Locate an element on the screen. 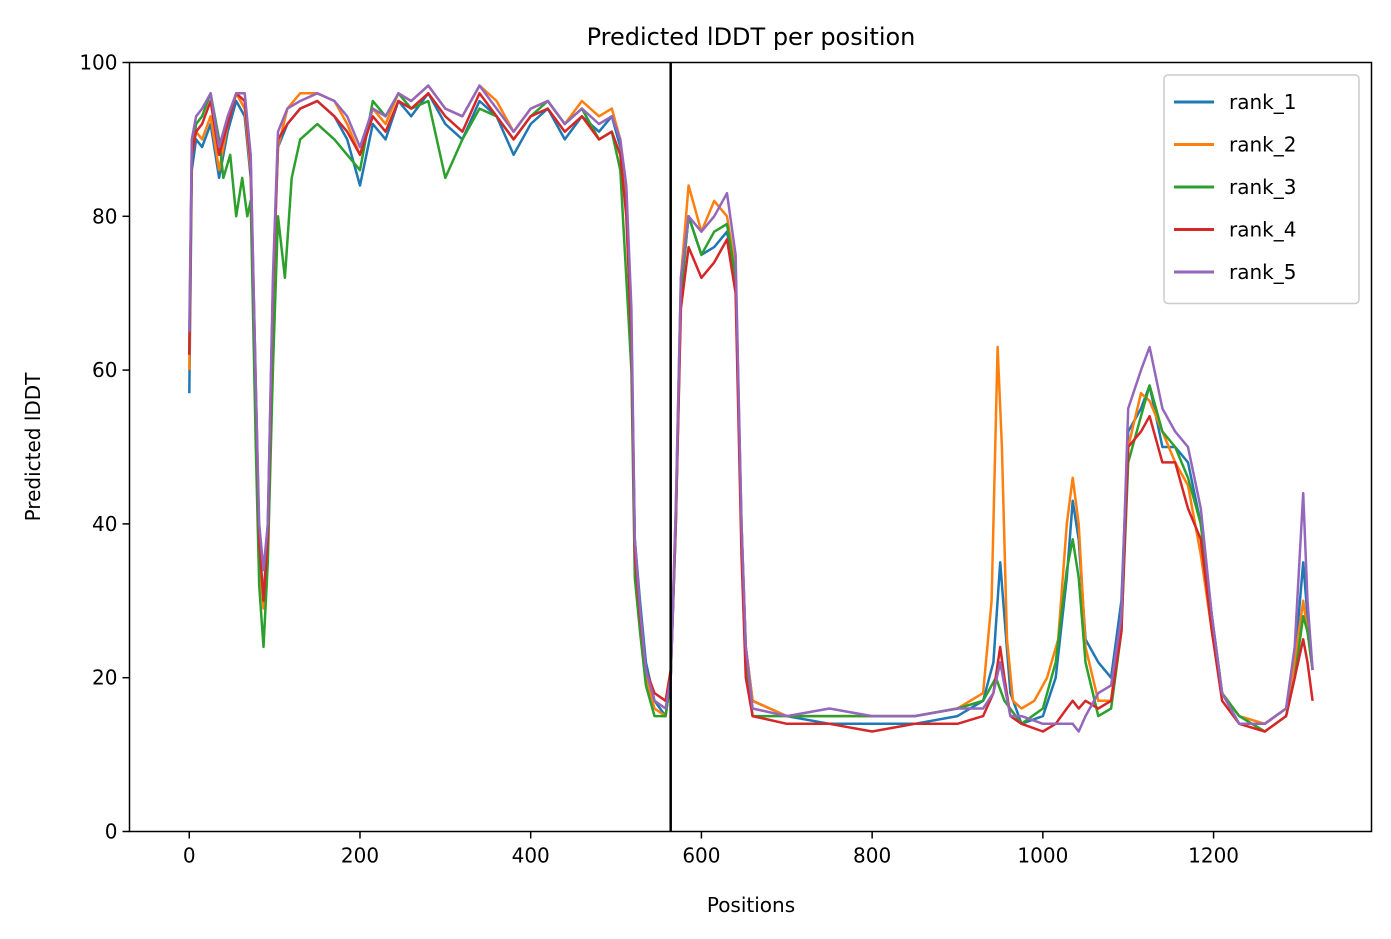  chart-title: Predicted lDDT per position is located at coordinates (751, 37).